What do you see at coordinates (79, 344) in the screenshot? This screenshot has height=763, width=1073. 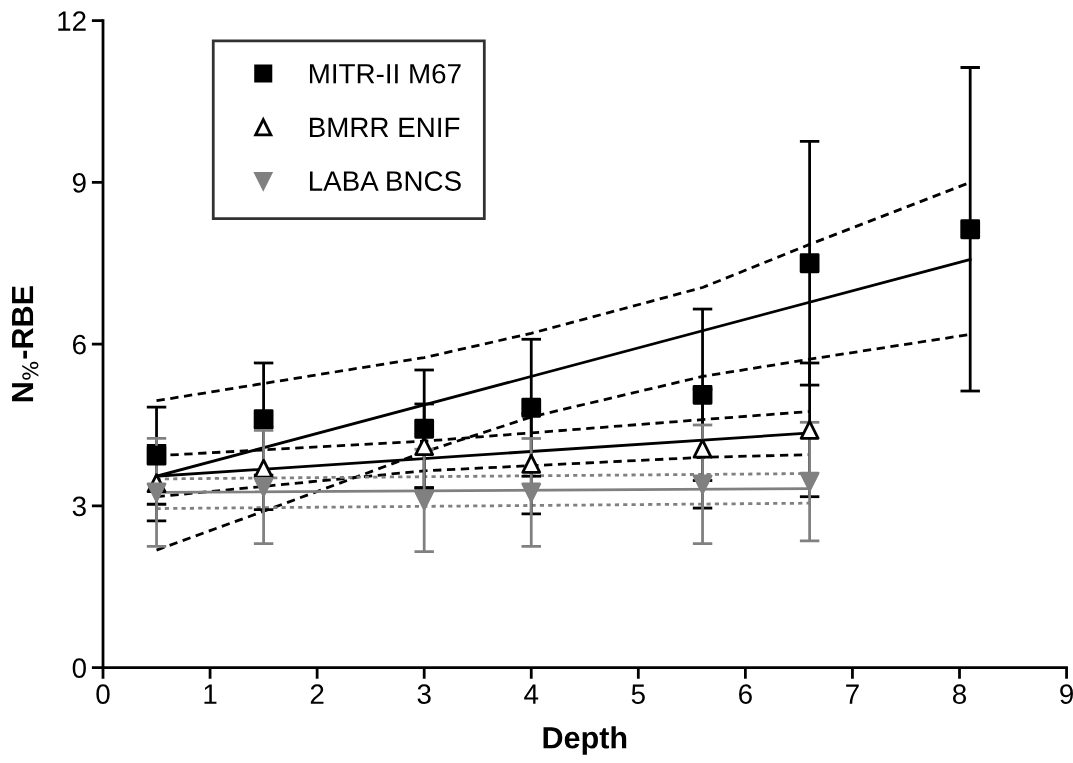 I see `y-tick-label: 6` at bounding box center [79, 344].